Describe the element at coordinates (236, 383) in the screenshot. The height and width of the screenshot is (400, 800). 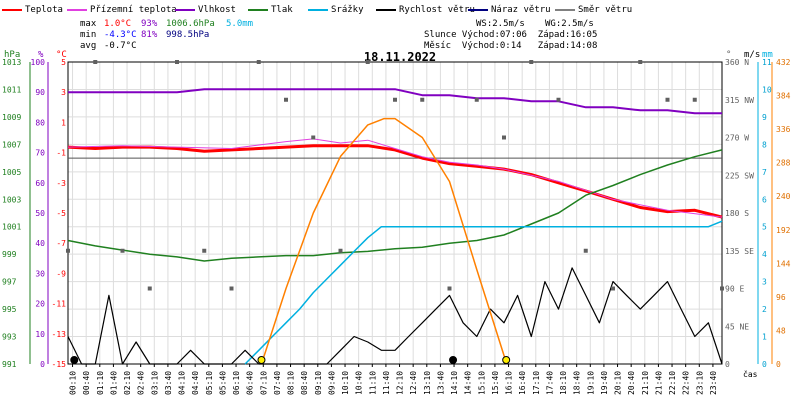
I see `x-tick-label: 06:10` at that location.